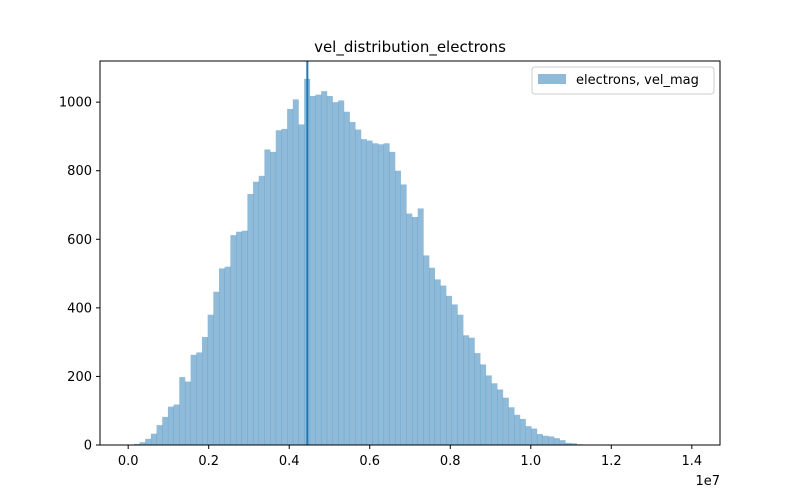 The width and height of the screenshot is (800, 500). What do you see at coordinates (208, 461) in the screenshot?
I see `x-tick-label: 0.2` at bounding box center [208, 461].